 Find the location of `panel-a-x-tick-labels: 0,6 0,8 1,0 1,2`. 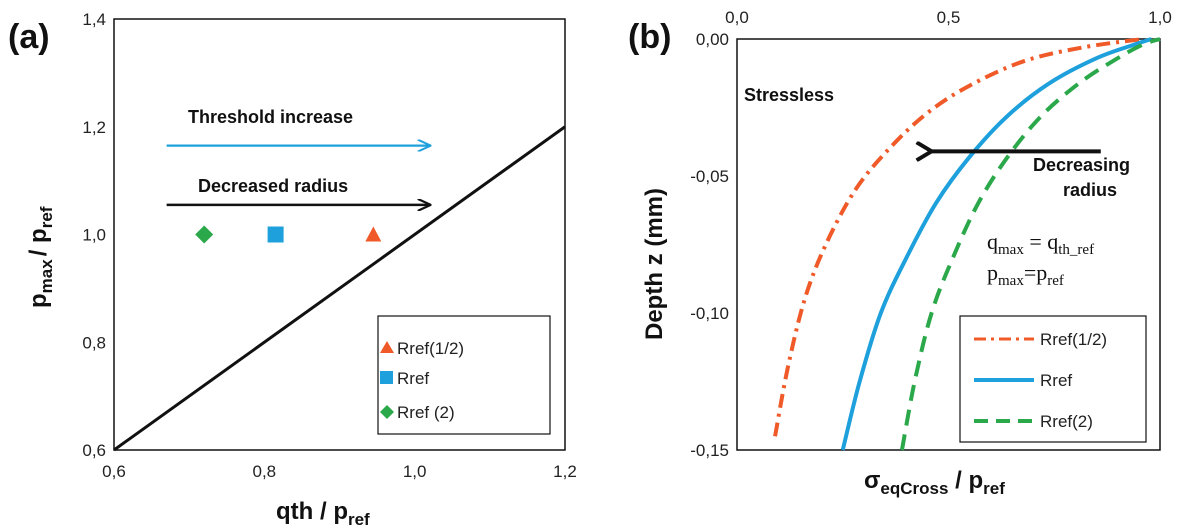

panel-a-x-tick-labels: 0,6 0,8 1,0 1,2 is located at coordinates (339, 471).